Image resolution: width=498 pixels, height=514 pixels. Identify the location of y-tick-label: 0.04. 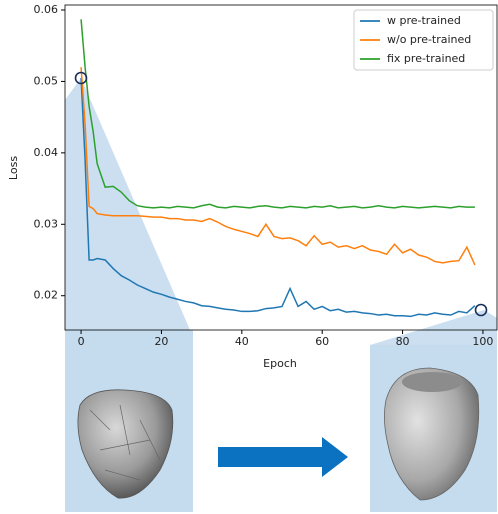
(46, 152).